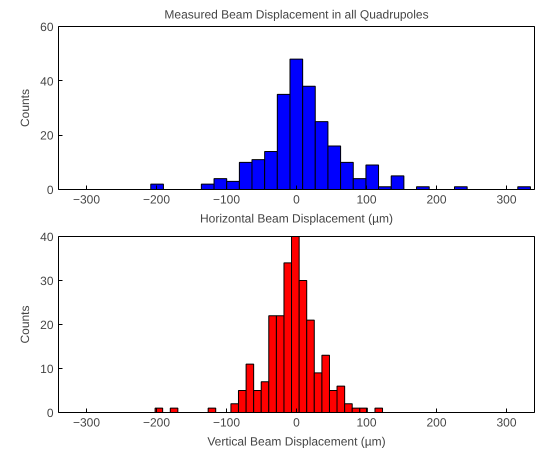 The width and height of the screenshot is (538, 451). Describe the element at coordinates (296, 219) in the screenshot. I see `x-axis-title: Horizontal Beam Displacement (µm)` at that location.